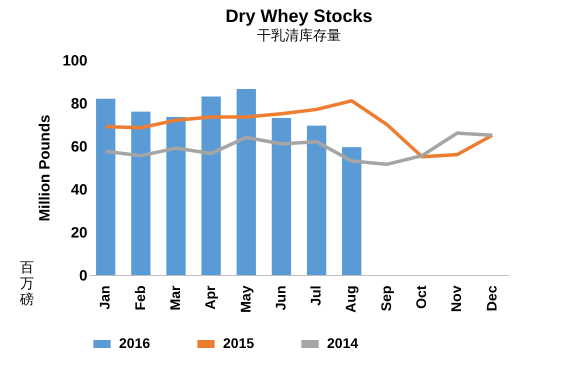  Describe the element at coordinates (386, 299) in the screenshot. I see `x-tick-label: Sep` at that location.